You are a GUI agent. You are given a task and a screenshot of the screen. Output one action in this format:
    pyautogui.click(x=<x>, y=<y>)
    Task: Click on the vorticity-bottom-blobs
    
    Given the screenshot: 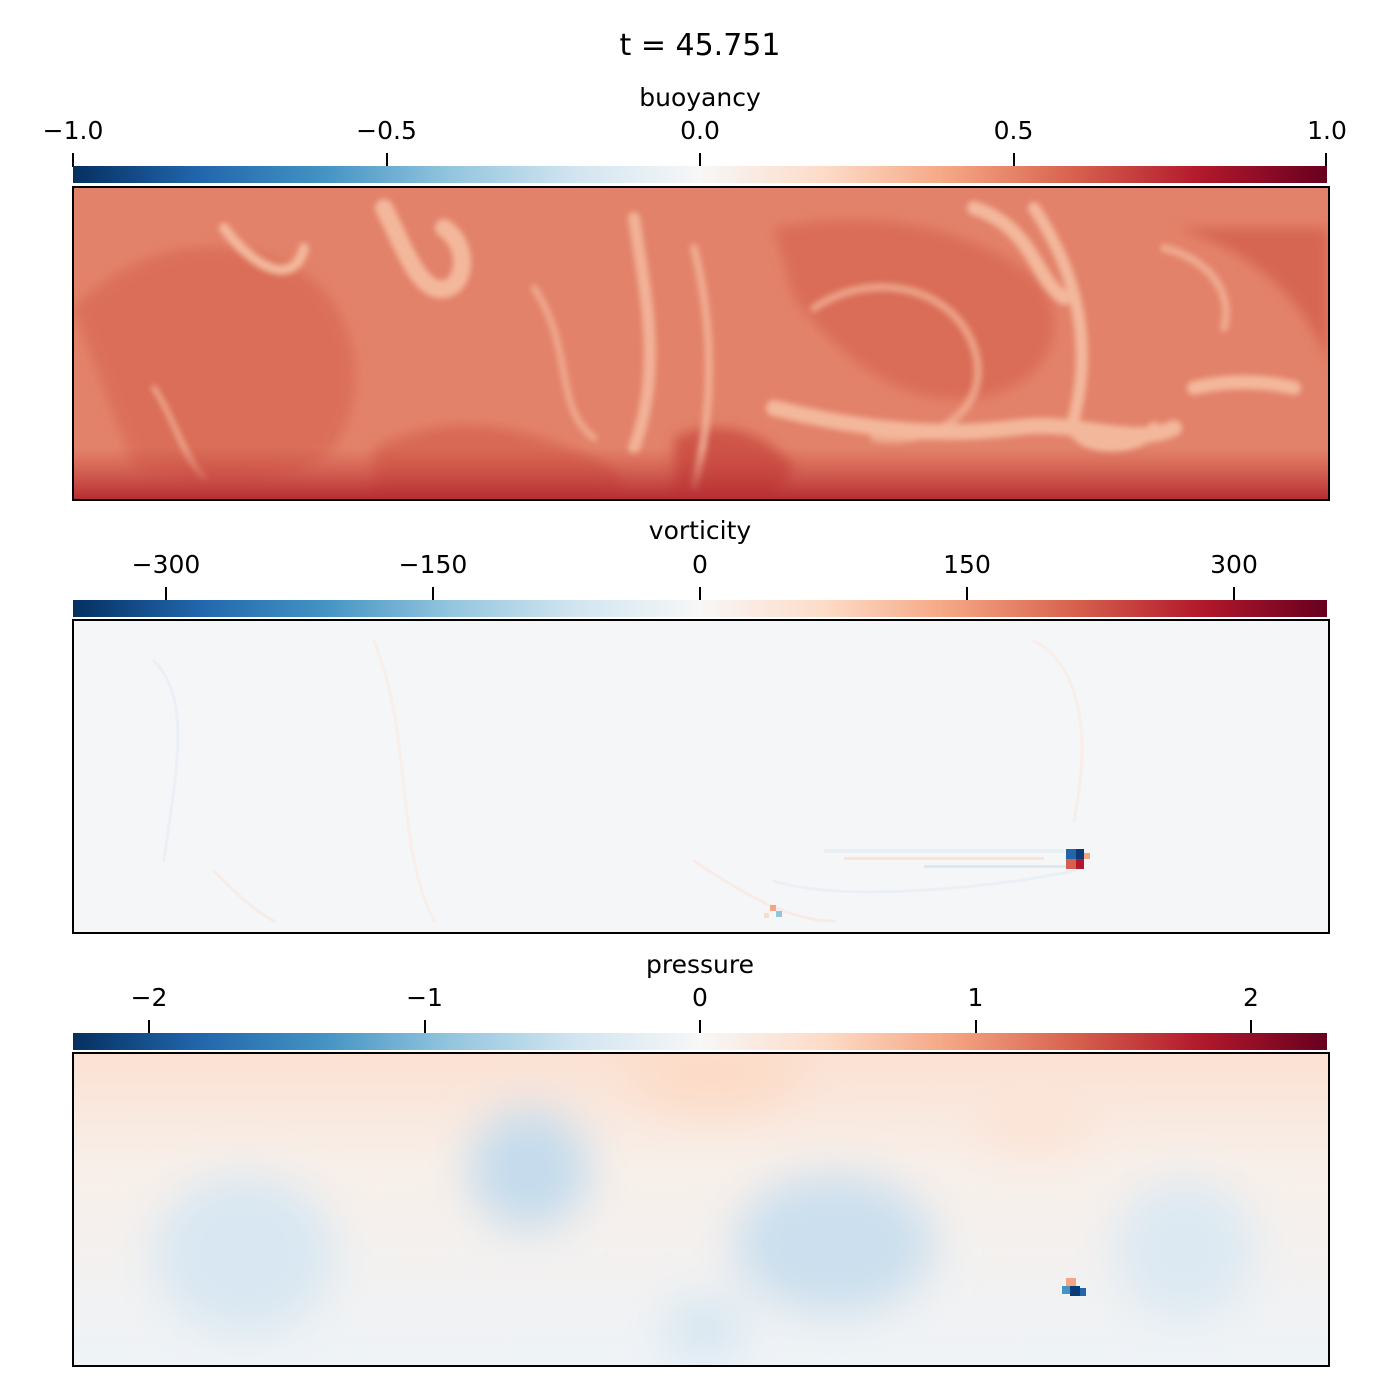 What is the action you would take?
    pyautogui.click(x=773, y=911)
    